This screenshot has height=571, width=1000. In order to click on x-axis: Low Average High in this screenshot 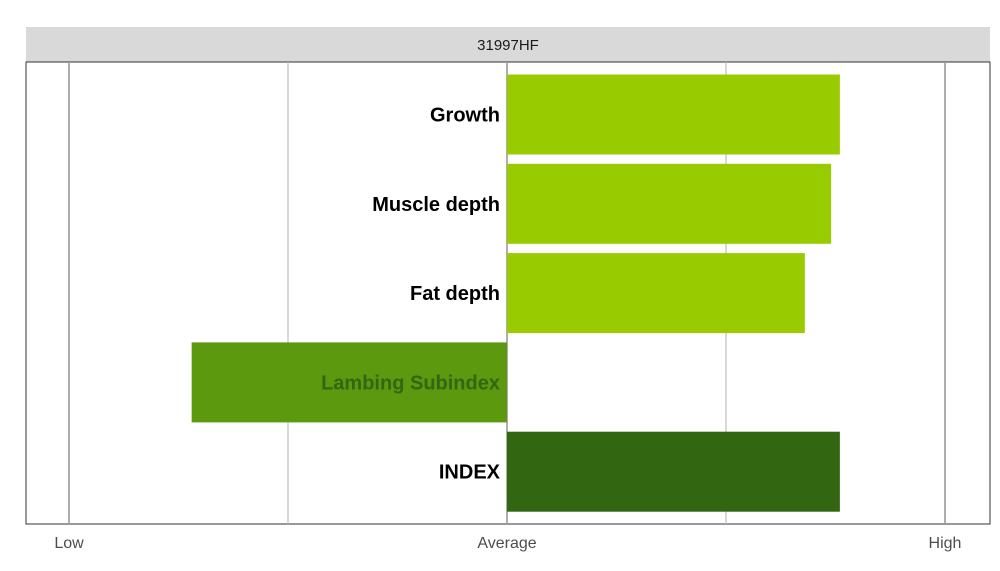, I will do `click(507, 543)`.